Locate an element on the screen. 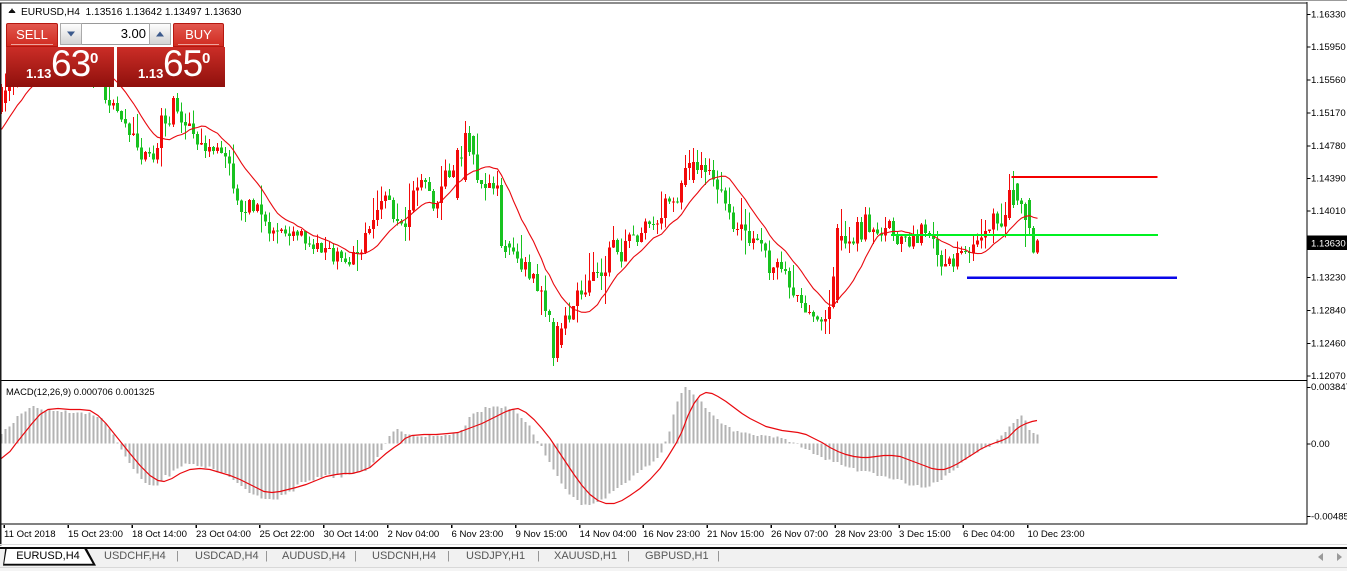 The height and width of the screenshot is (571, 1347). svg-text: 9 Nov 15:00 is located at coordinates (542, 534).